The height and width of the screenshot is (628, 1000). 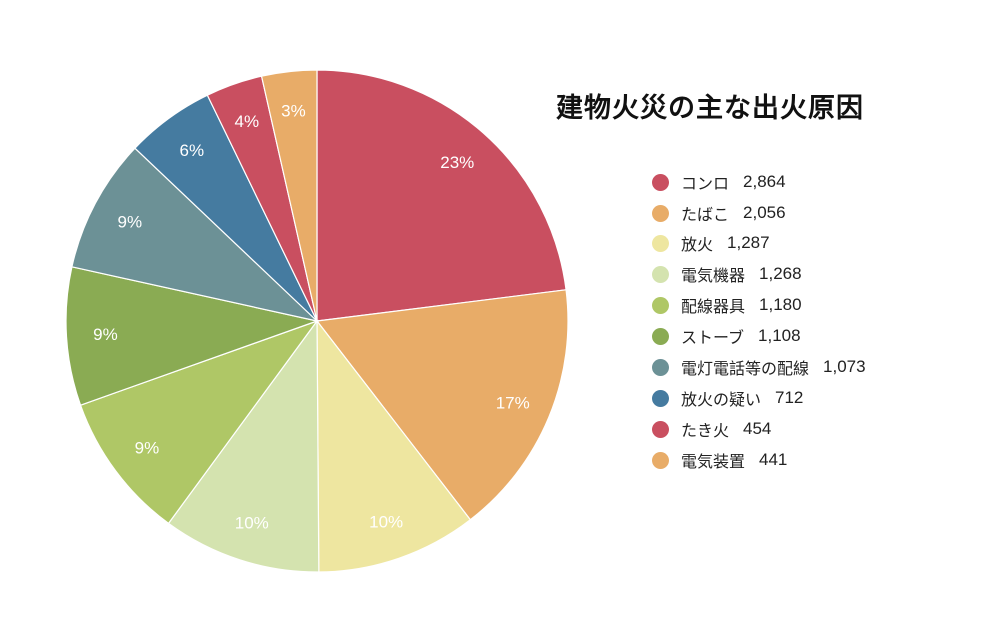 What do you see at coordinates (844, 366) in the screenshot?
I see `legend-value: 1,073` at bounding box center [844, 366].